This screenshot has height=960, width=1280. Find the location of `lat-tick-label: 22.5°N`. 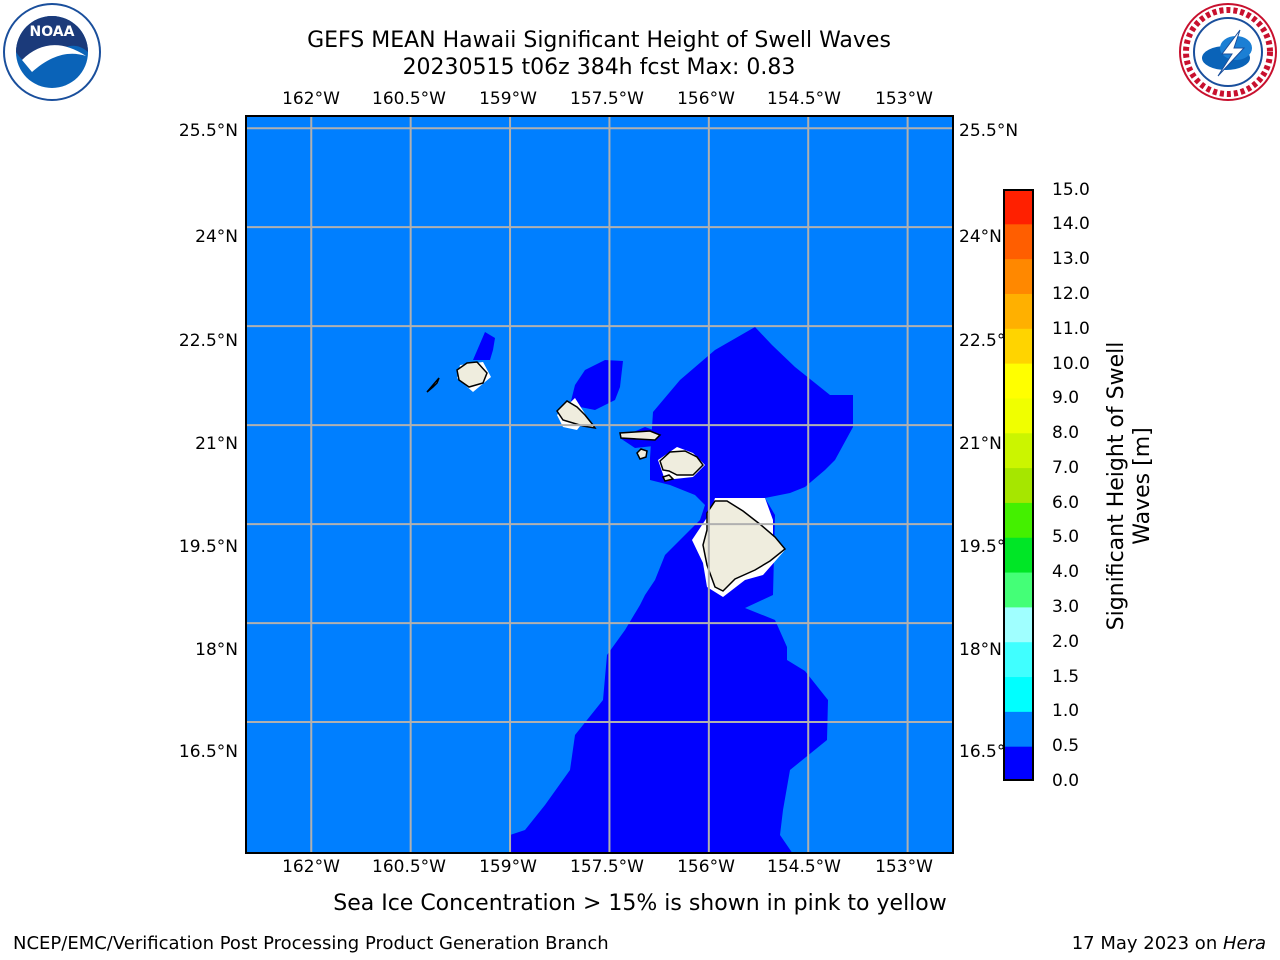

lat-tick-label: 22.5°N is located at coordinates (208, 341).